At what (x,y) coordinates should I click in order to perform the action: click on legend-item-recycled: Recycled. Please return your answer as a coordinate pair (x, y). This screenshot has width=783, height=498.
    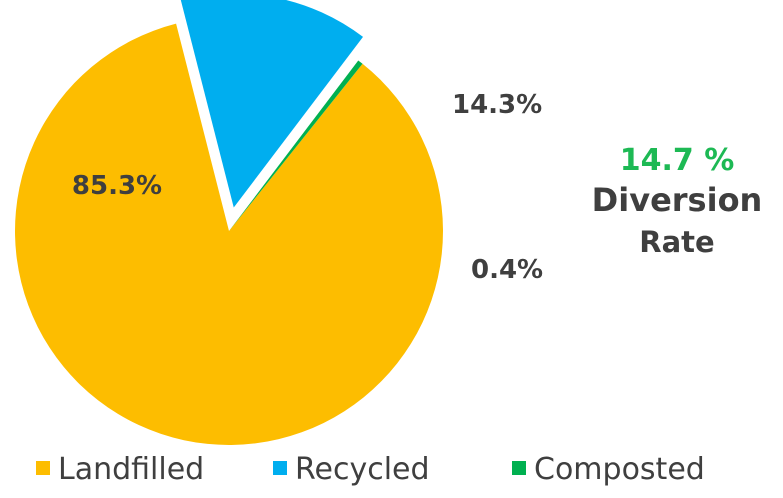
    Looking at the image, I should click on (351, 469).